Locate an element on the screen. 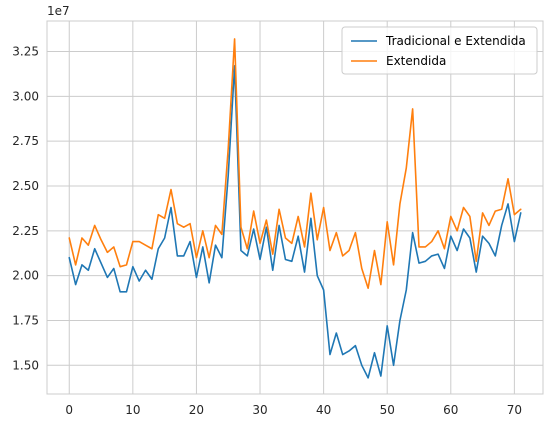  x-tick-label: 20 is located at coordinates (196, 410).